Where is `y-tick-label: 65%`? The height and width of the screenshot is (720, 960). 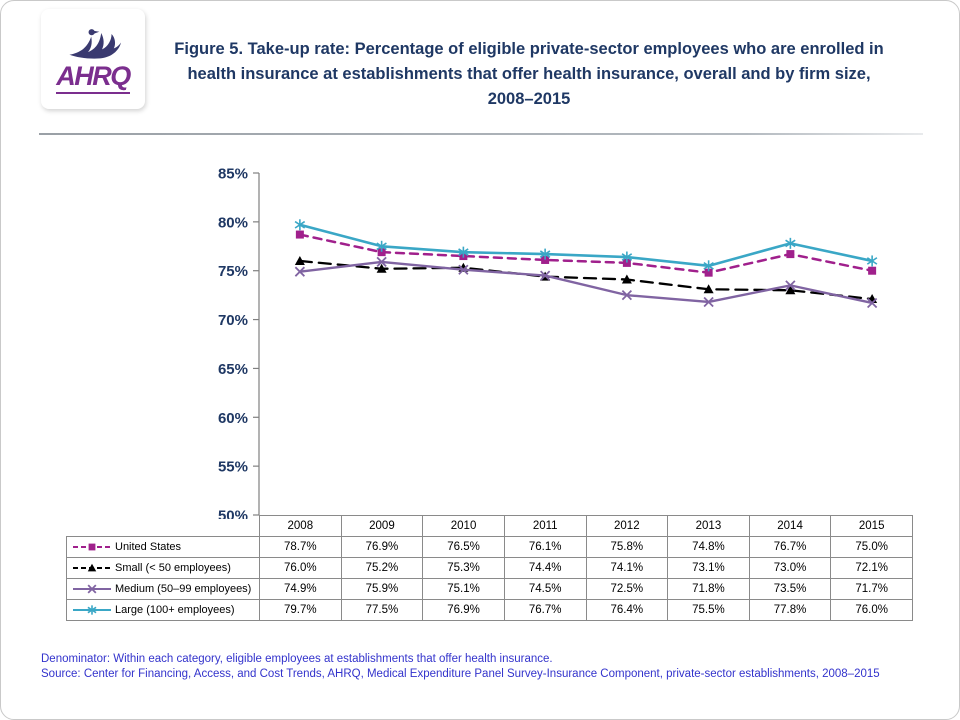 y-tick-label: 65% is located at coordinates (233, 369).